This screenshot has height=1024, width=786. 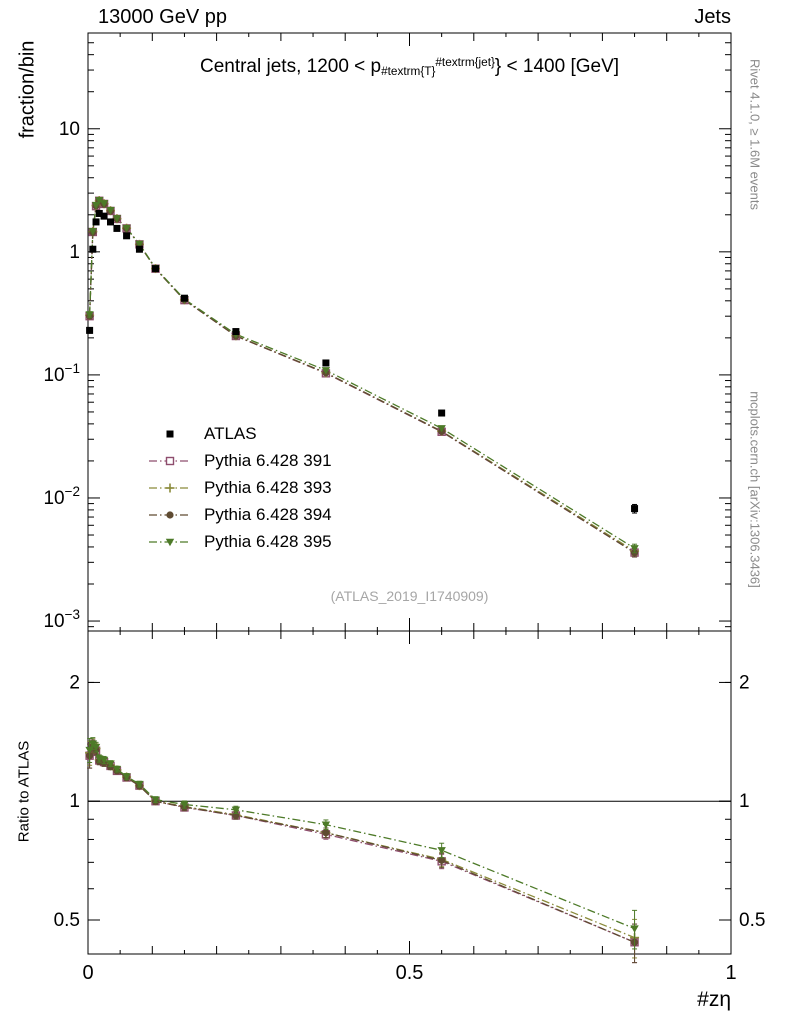 What do you see at coordinates (712, 17) in the screenshot?
I see `header-observable-group: Jets` at bounding box center [712, 17].